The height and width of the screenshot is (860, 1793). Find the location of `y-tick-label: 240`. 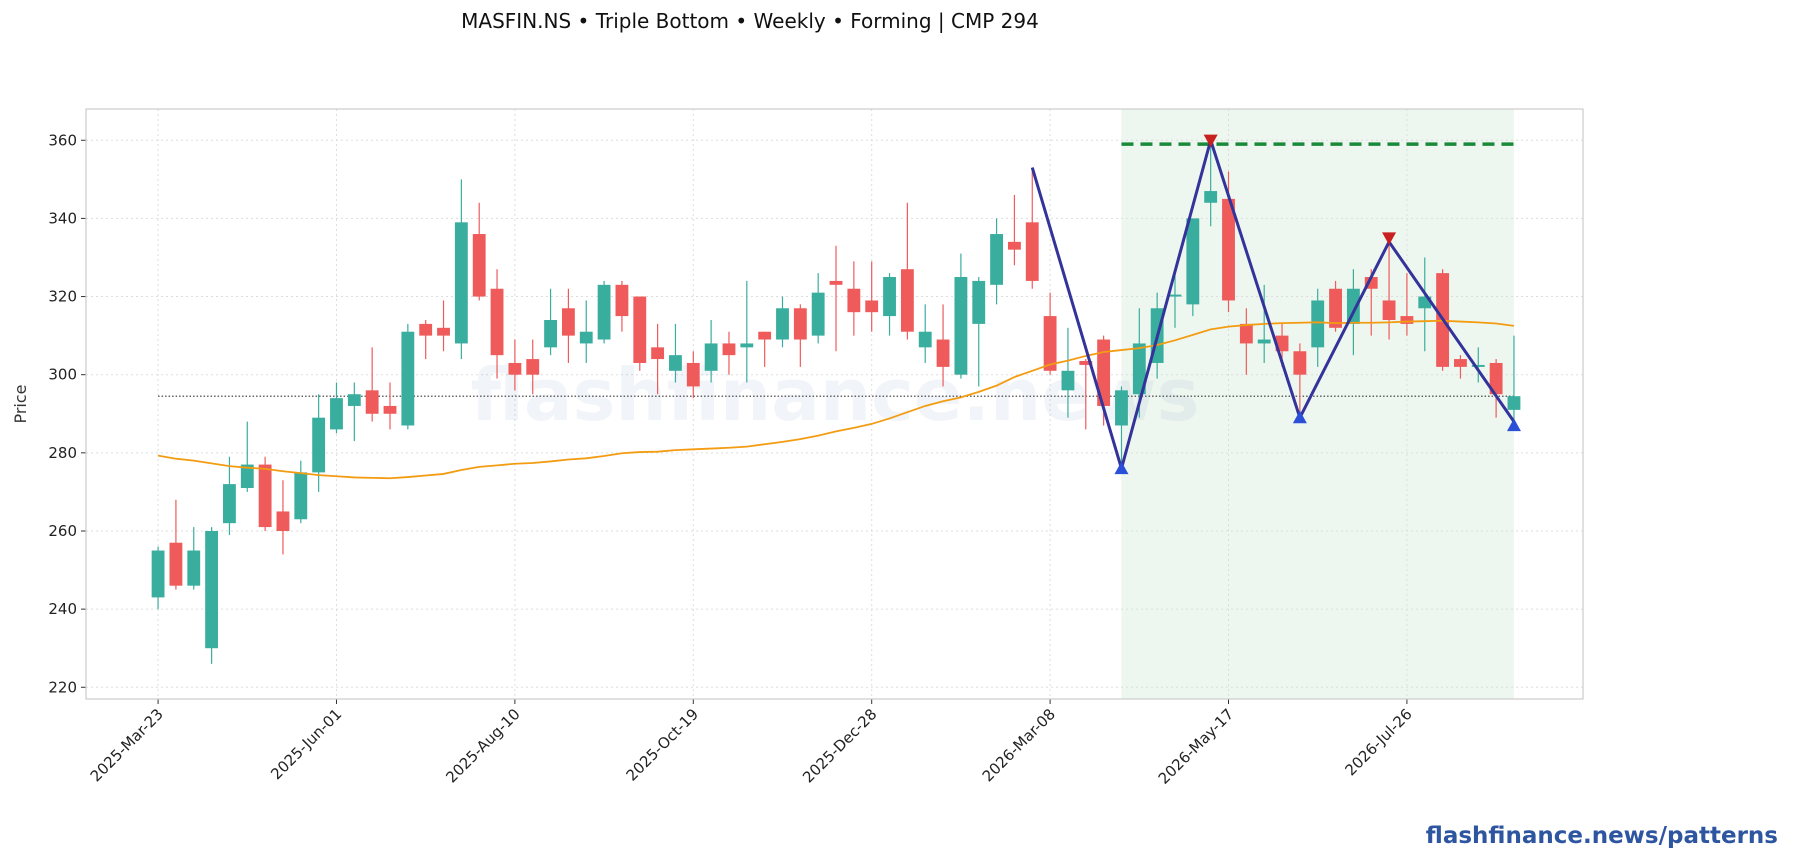

y-tick-label: 240 is located at coordinates (62, 609).